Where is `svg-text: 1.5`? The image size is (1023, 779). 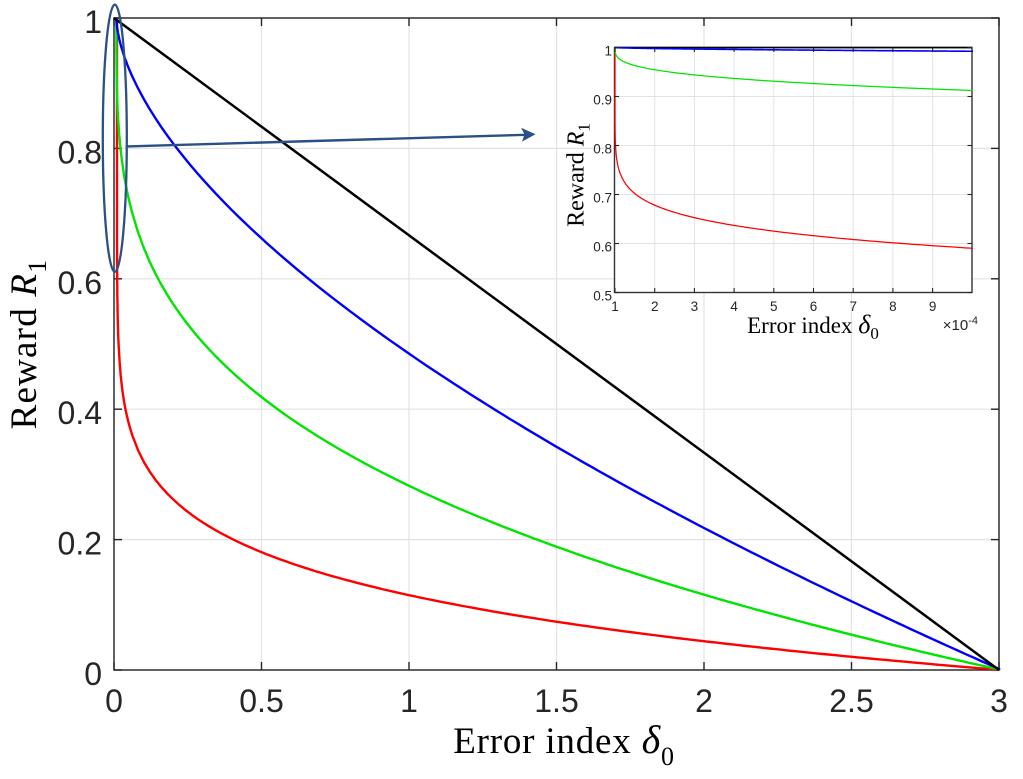 svg-text: 1.5 is located at coordinates (556, 701).